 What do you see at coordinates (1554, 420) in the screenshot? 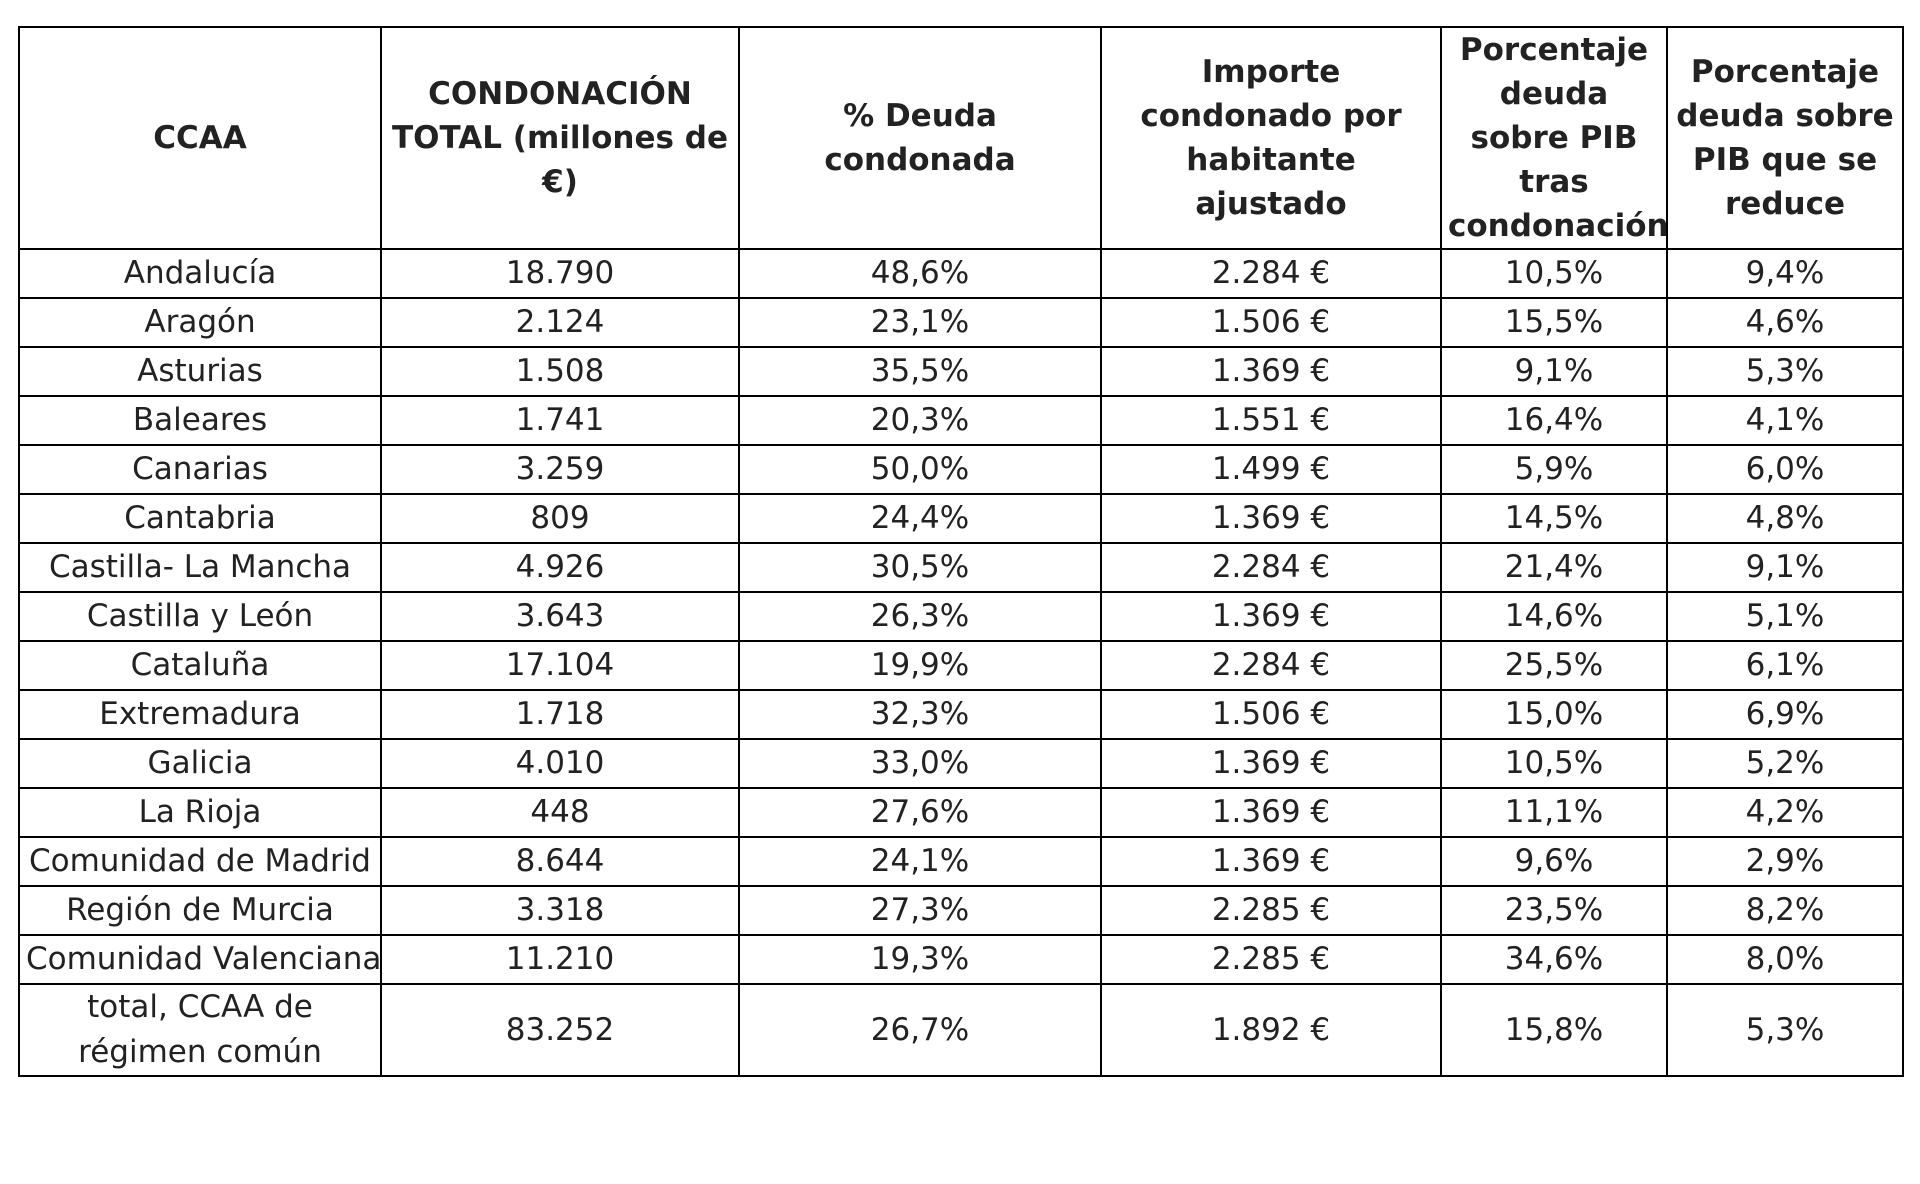
I see `cell-deuda-pib-tras: 16,4%` at bounding box center [1554, 420].